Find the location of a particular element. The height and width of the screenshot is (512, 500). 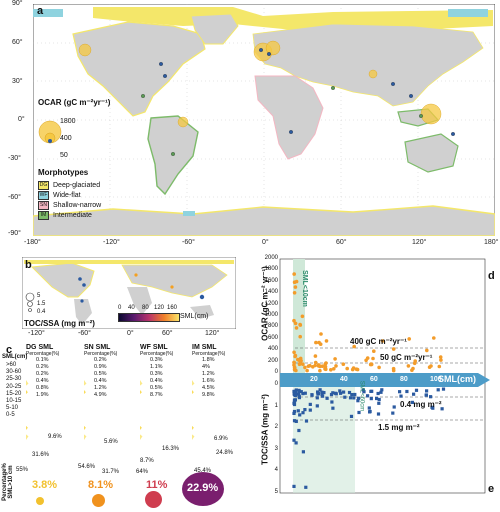

sml-axis-tick: 100 is located at coordinates (436, 379).